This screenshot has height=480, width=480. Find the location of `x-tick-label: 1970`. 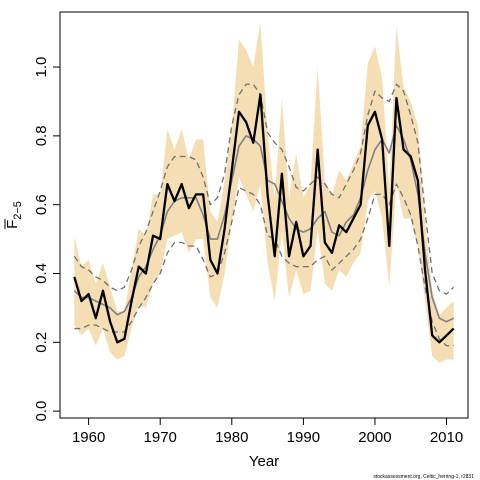

x-tick-label: 1970 is located at coordinates (160, 437).